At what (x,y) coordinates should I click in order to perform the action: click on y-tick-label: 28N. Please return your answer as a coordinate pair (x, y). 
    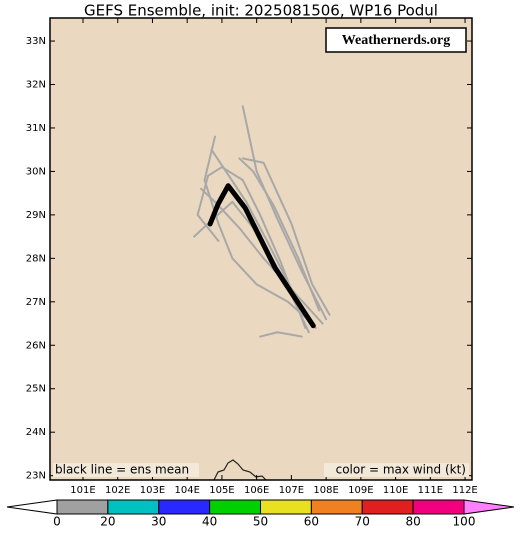
    Looking at the image, I should click on (36, 258).